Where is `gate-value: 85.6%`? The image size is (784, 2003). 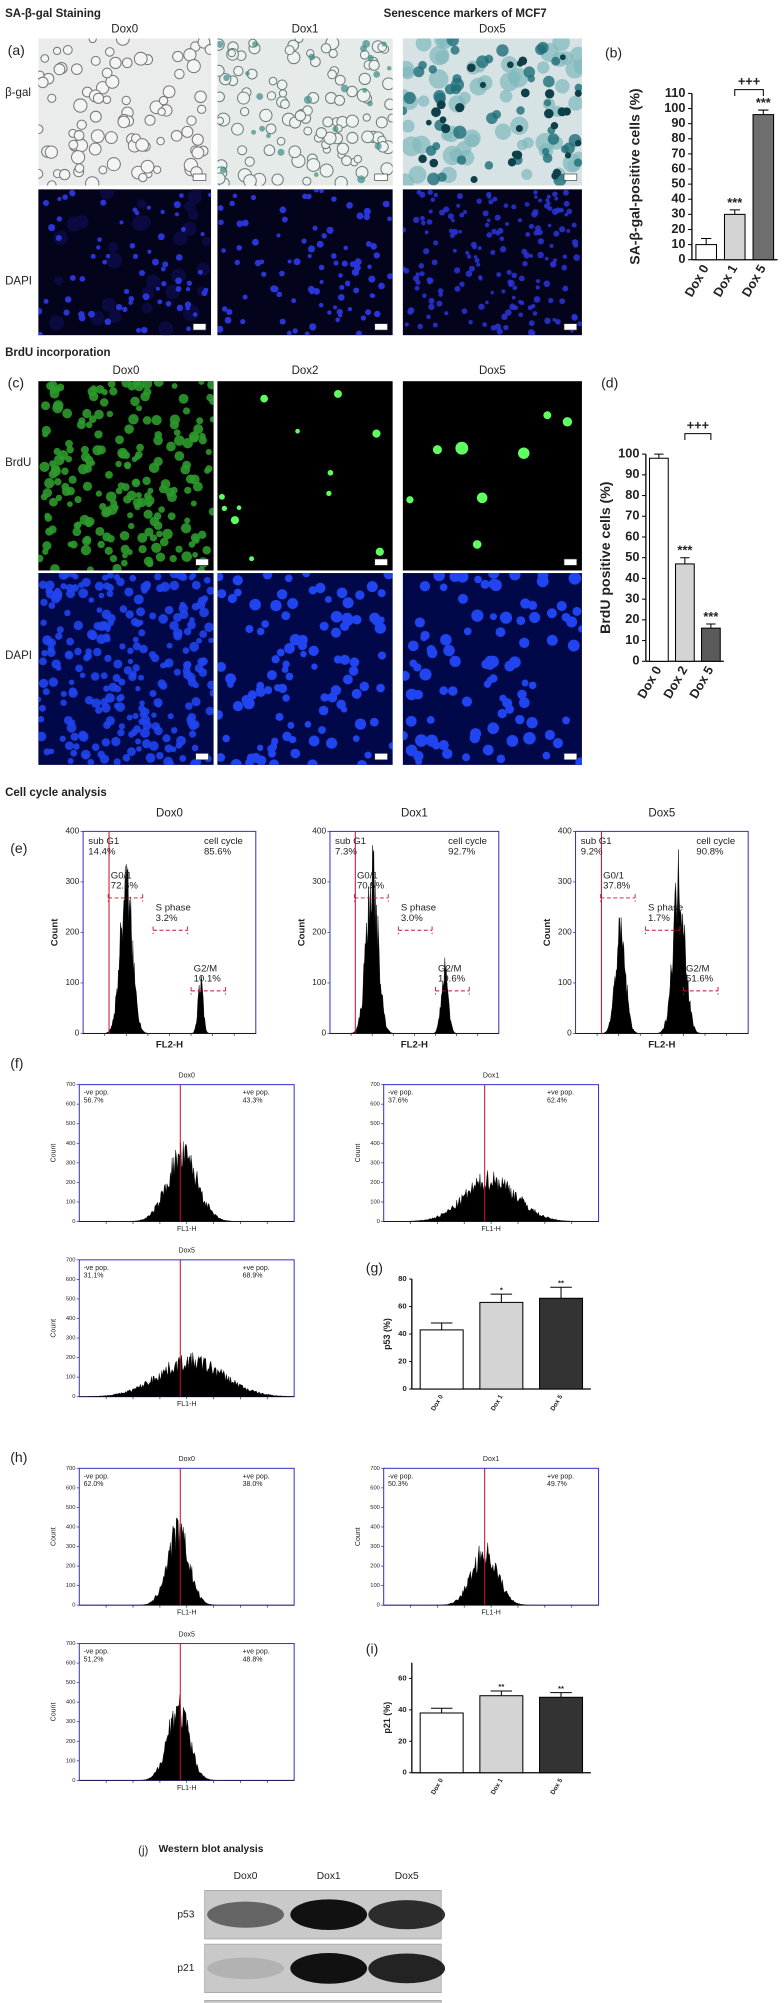
gate-value: 85.6% is located at coordinates (218, 851).